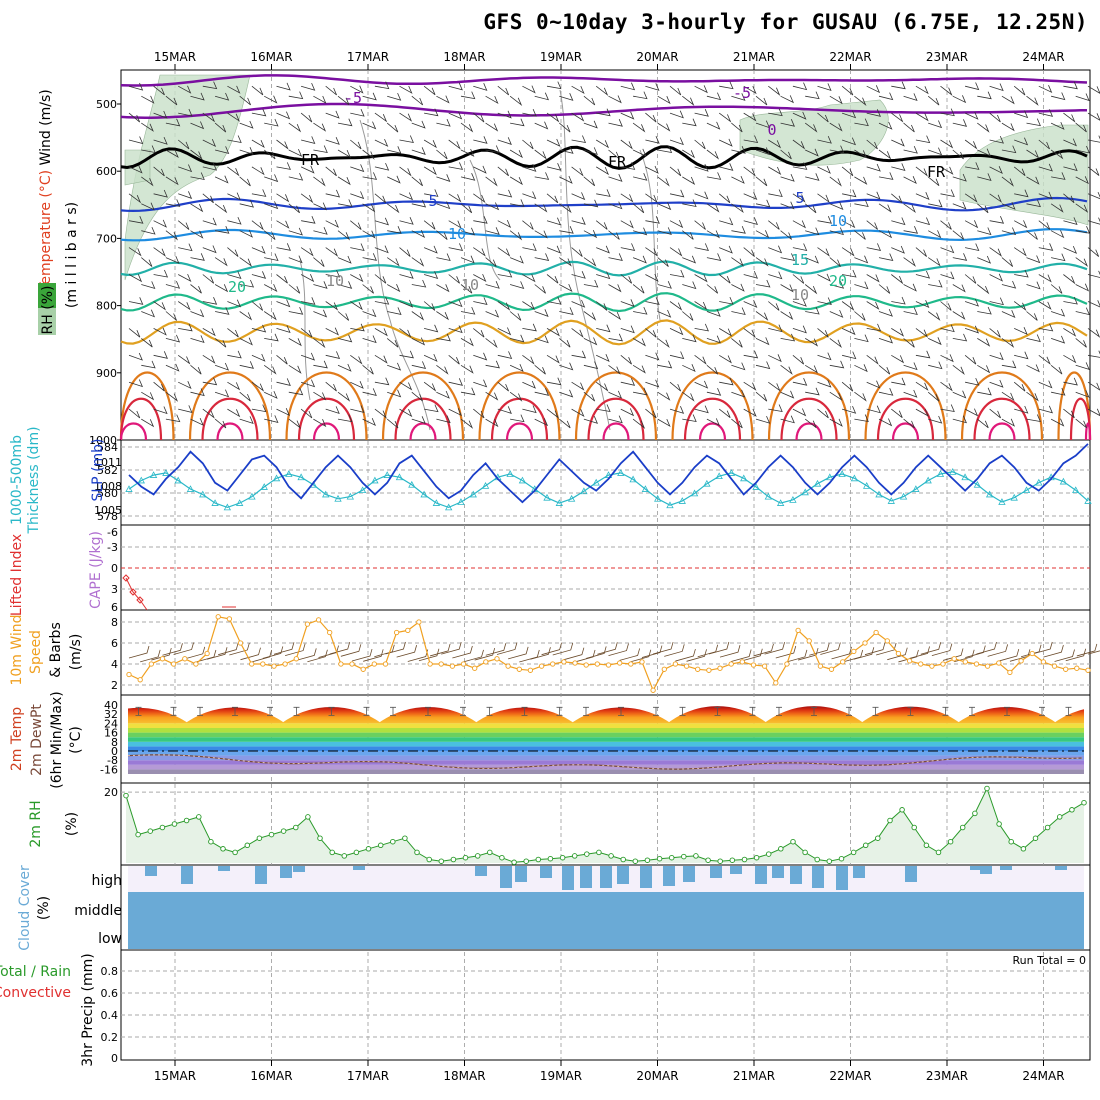  Describe the element at coordinates (605, 1005) in the screenshot. I see `frame-precip` at that location.